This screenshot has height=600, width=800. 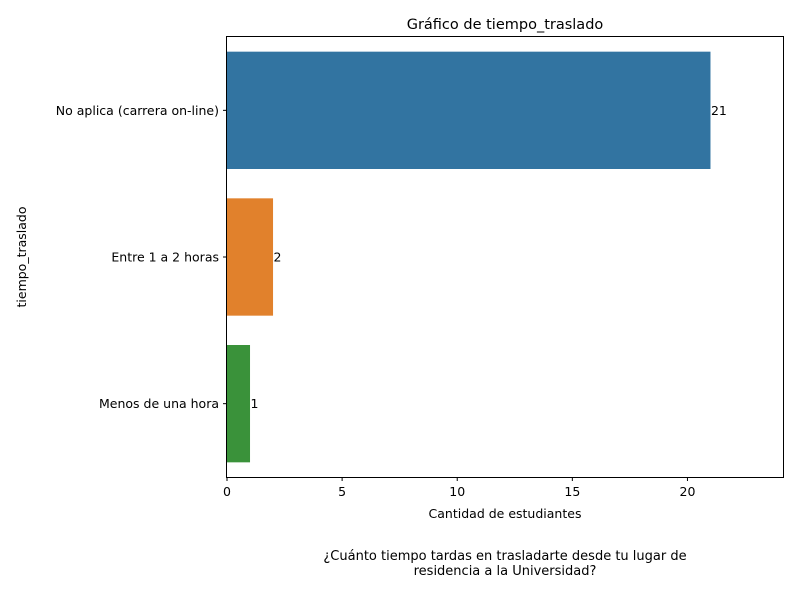 I want to click on caption-line-2: residencia a la Universidad?, so click(x=505, y=571).